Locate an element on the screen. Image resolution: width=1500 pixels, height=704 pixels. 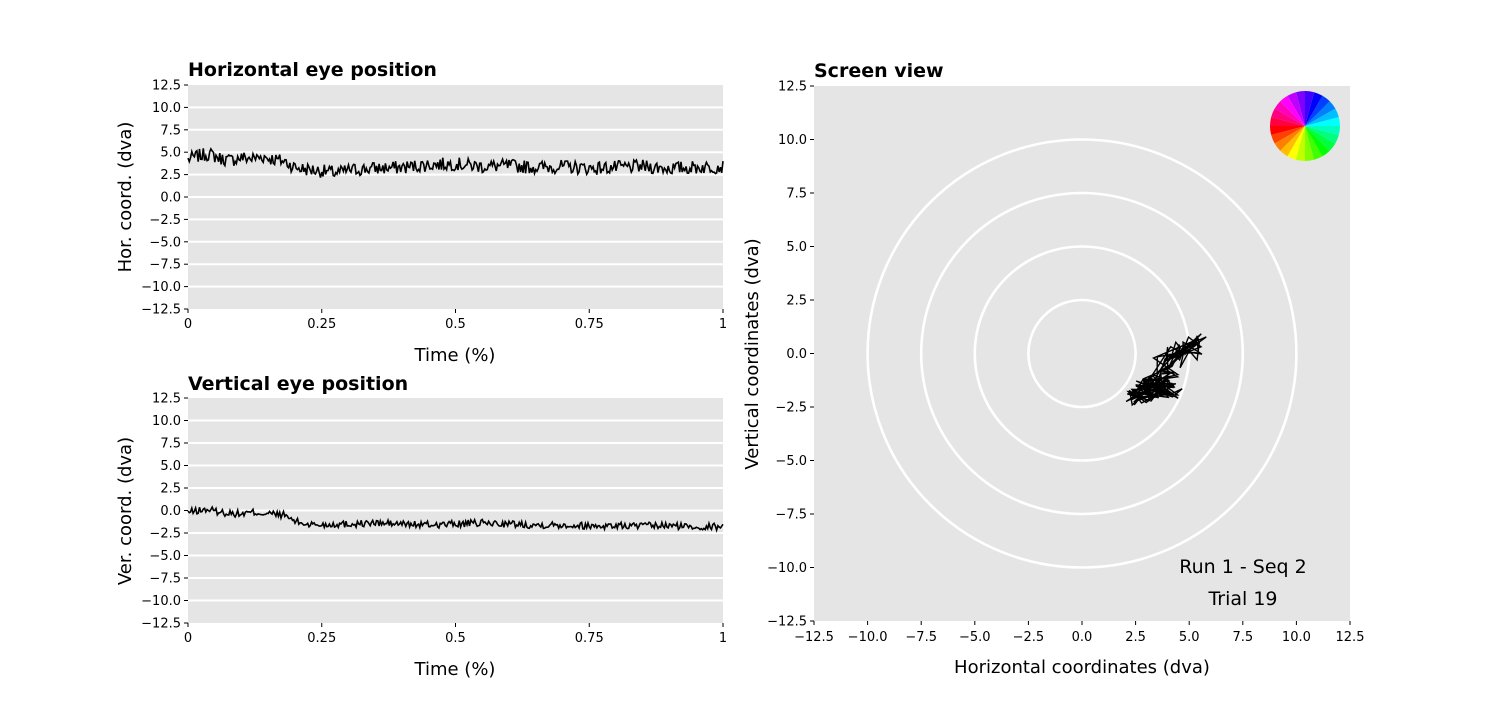
horizontal-plot-x-ticks: 0 0.25 0.5 0.75 1 is located at coordinates (455, 320).